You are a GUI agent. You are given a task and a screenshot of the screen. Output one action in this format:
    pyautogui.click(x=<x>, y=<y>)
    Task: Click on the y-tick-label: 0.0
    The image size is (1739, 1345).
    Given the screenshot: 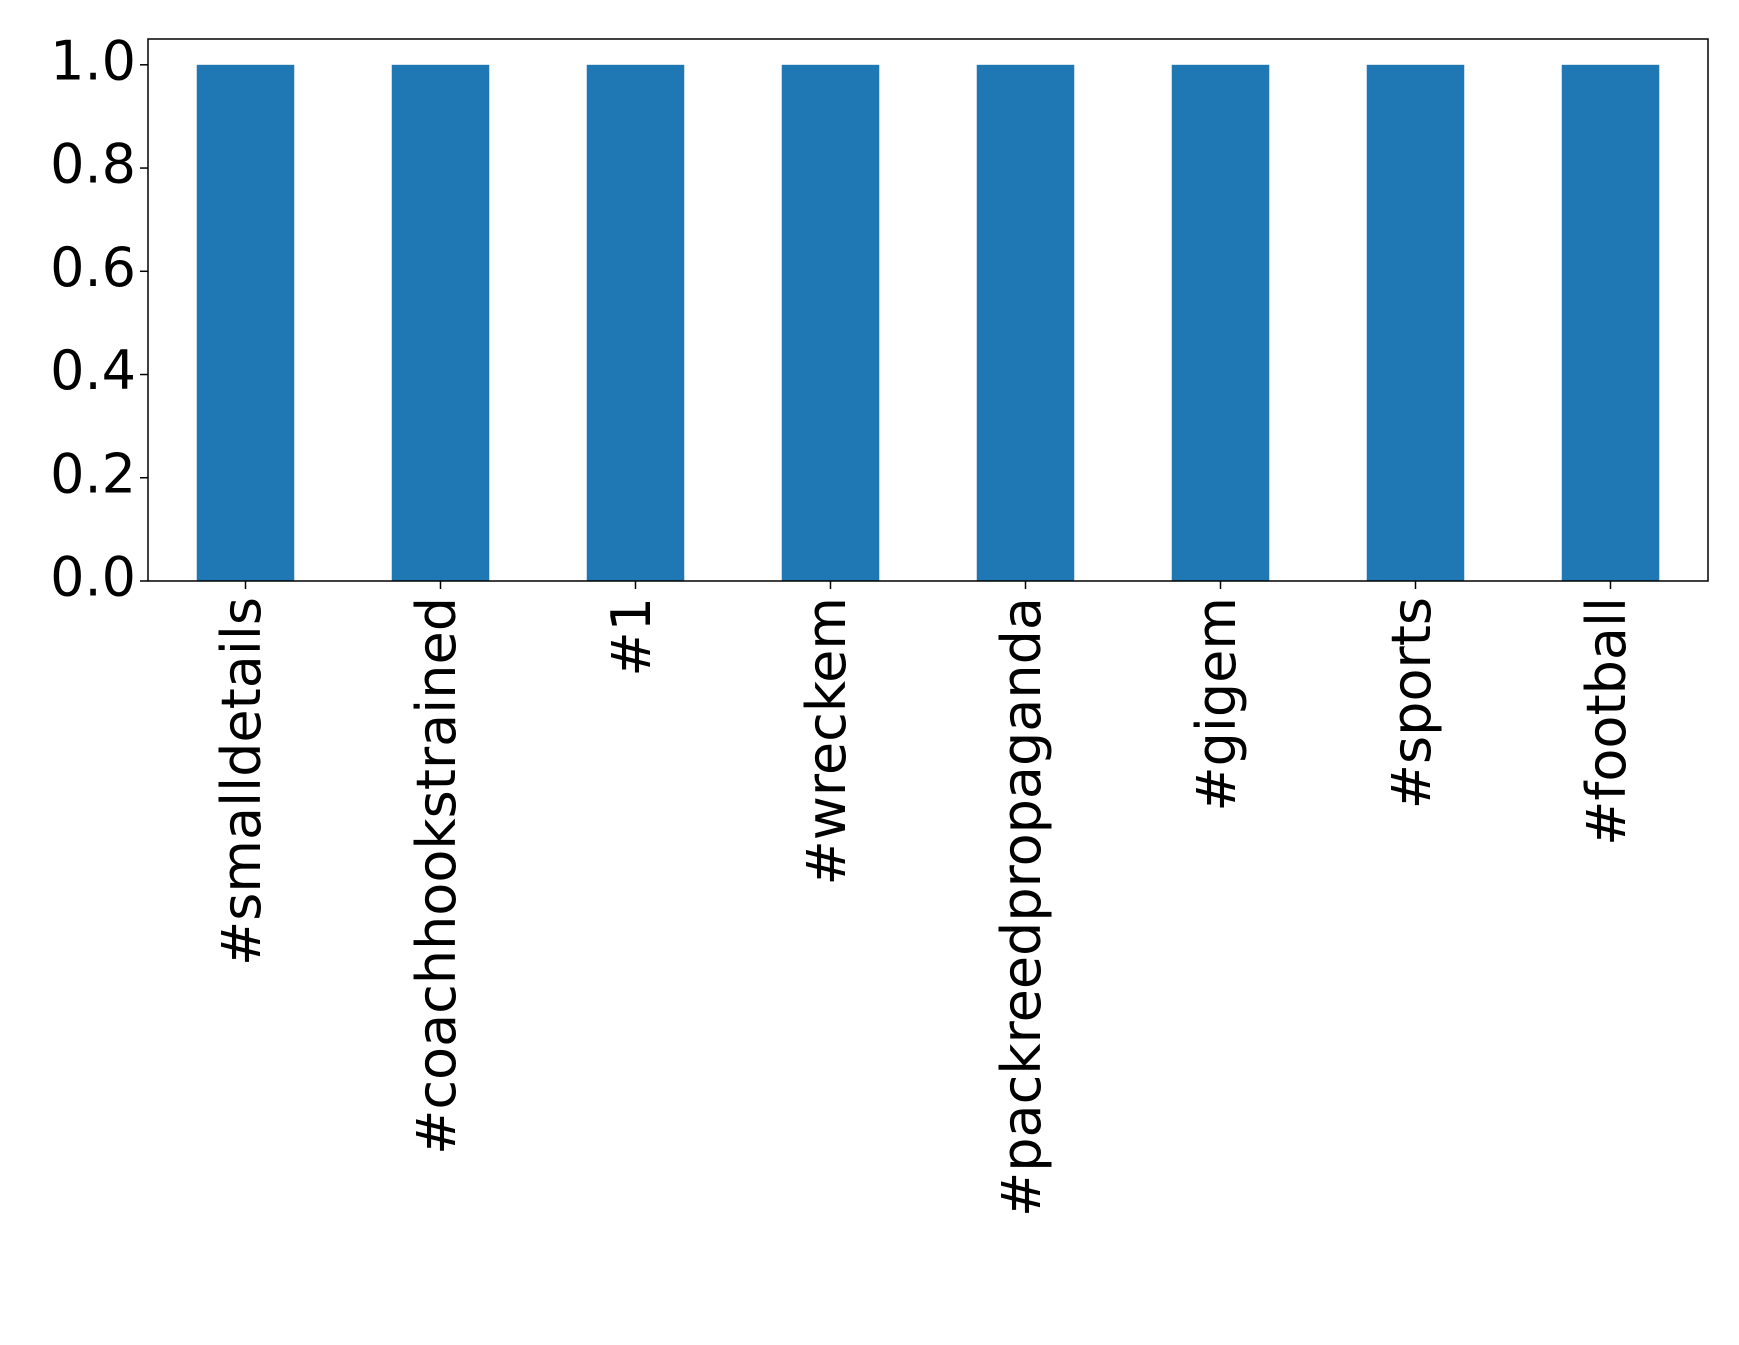 What is the action you would take?
    pyautogui.click(x=93, y=577)
    